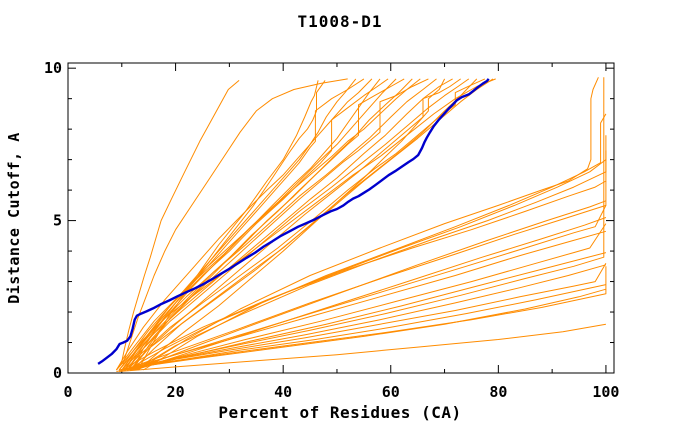  I want to click on x-tick-label: 80, so click(498, 392).